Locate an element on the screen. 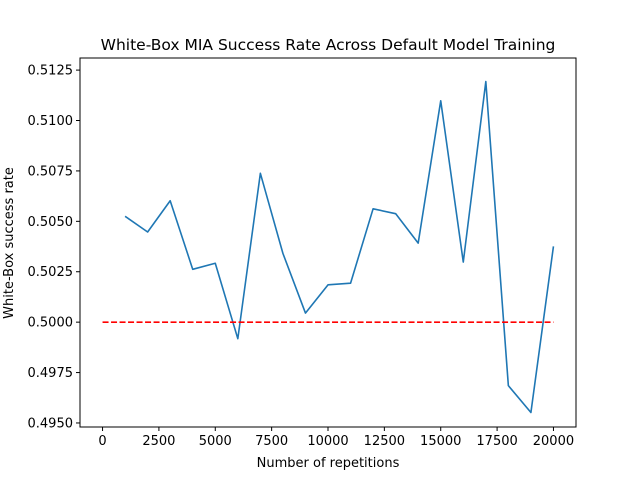 The width and height of the screenshot is (640, 480). x-tick-label: 20000 is located at coordinates (553, 441).